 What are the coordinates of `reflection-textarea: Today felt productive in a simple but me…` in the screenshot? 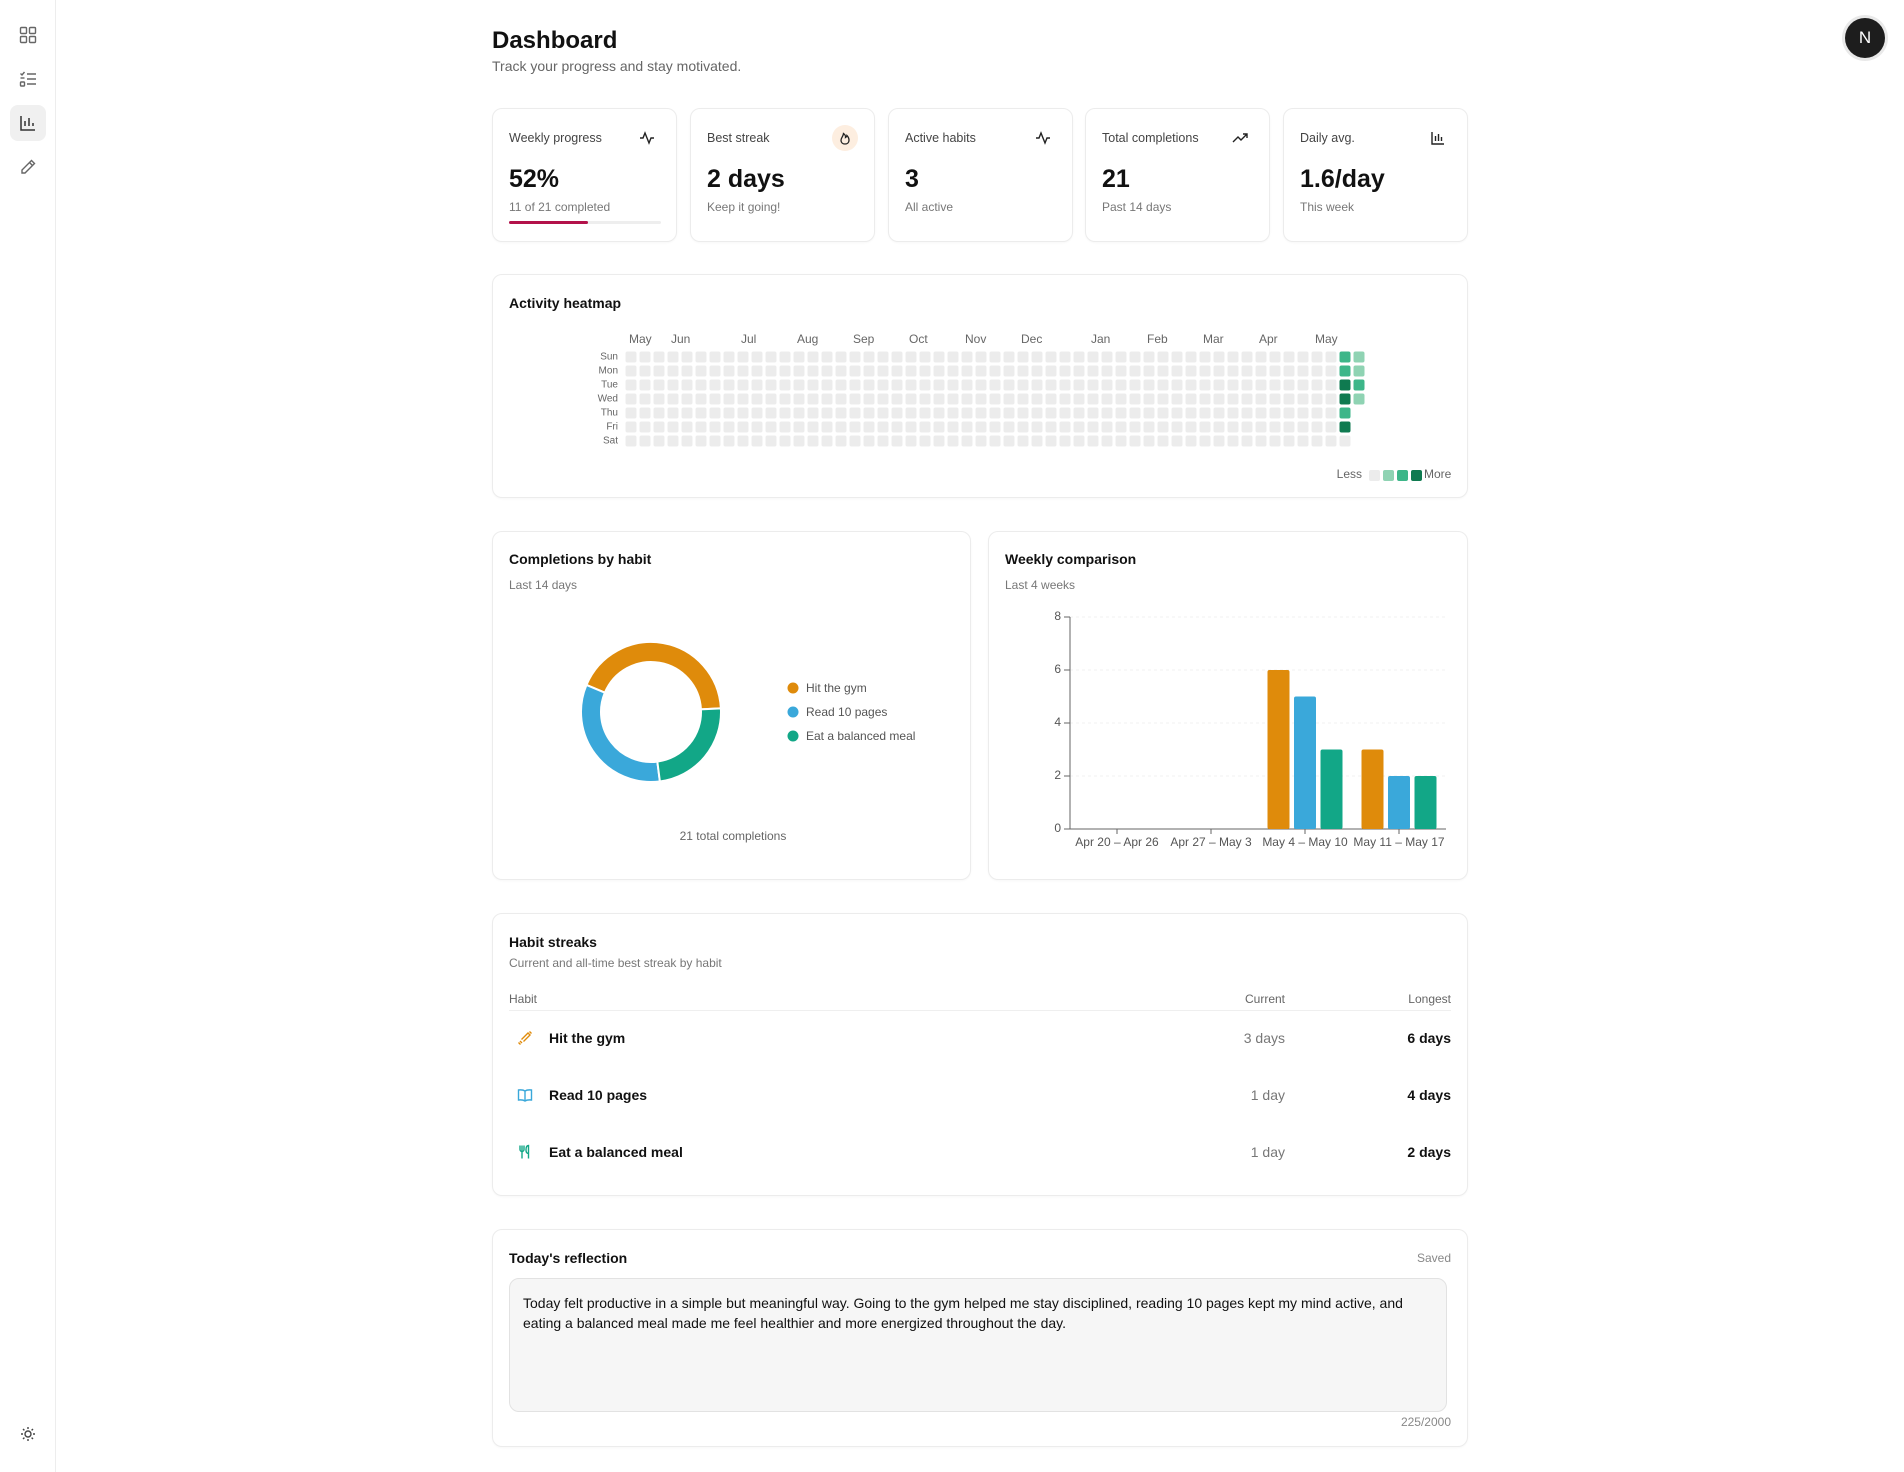 It's located at (978, 1345).